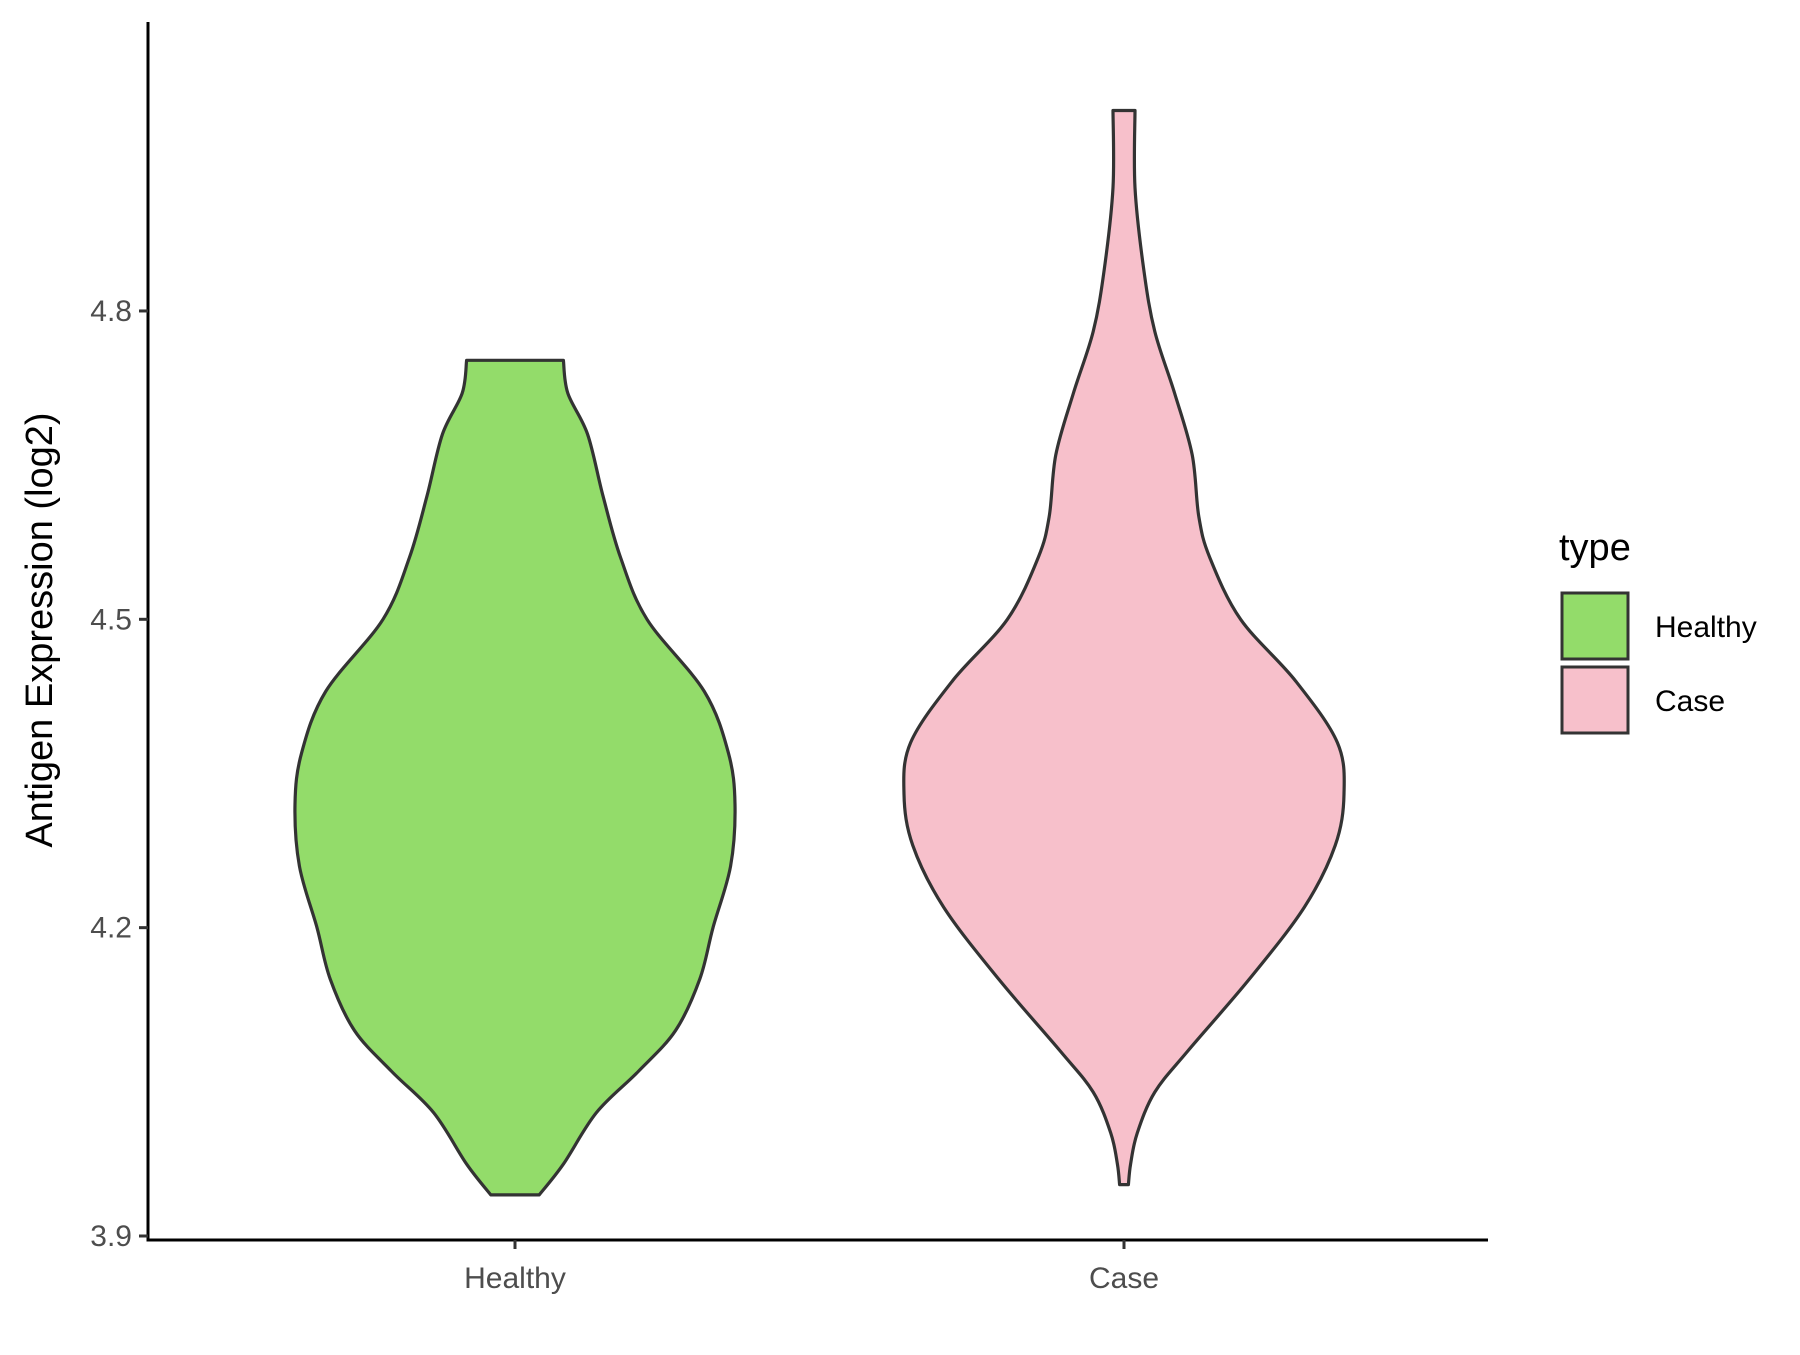  Describe the element at coordinates (111, 311) in the screenshot. I see `y-tick-label: 4.8` at that location.